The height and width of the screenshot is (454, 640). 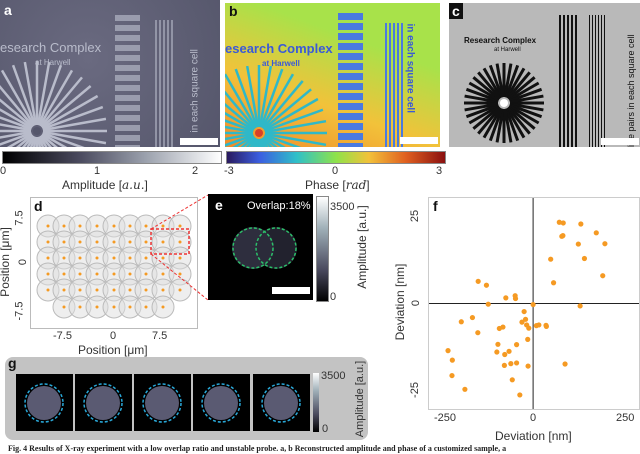 What do you see at coordinates (146, 185) in the screenshot?
I see `label-close: ]` at bounding box center [146, 185].